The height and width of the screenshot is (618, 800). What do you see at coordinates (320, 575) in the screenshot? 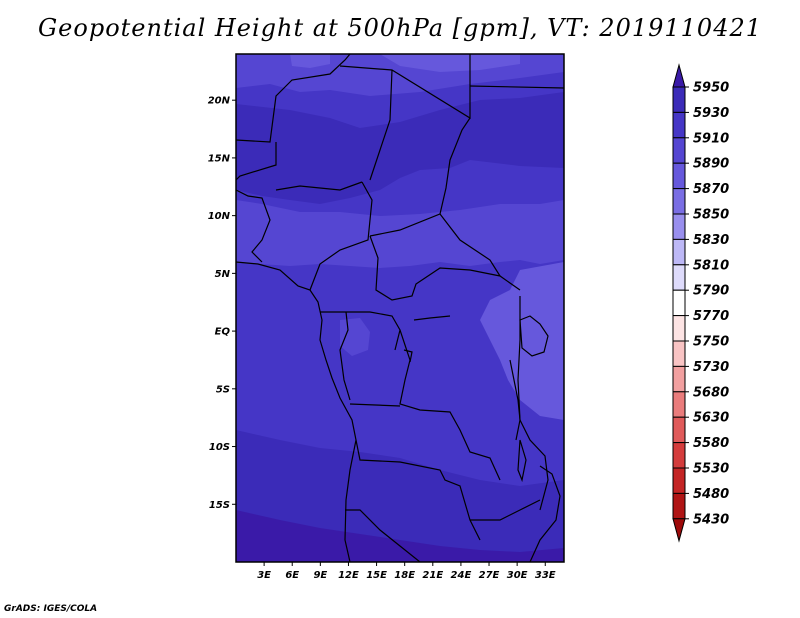
I see `lon-tick-label: 9E` at bounding box center [320, 575].